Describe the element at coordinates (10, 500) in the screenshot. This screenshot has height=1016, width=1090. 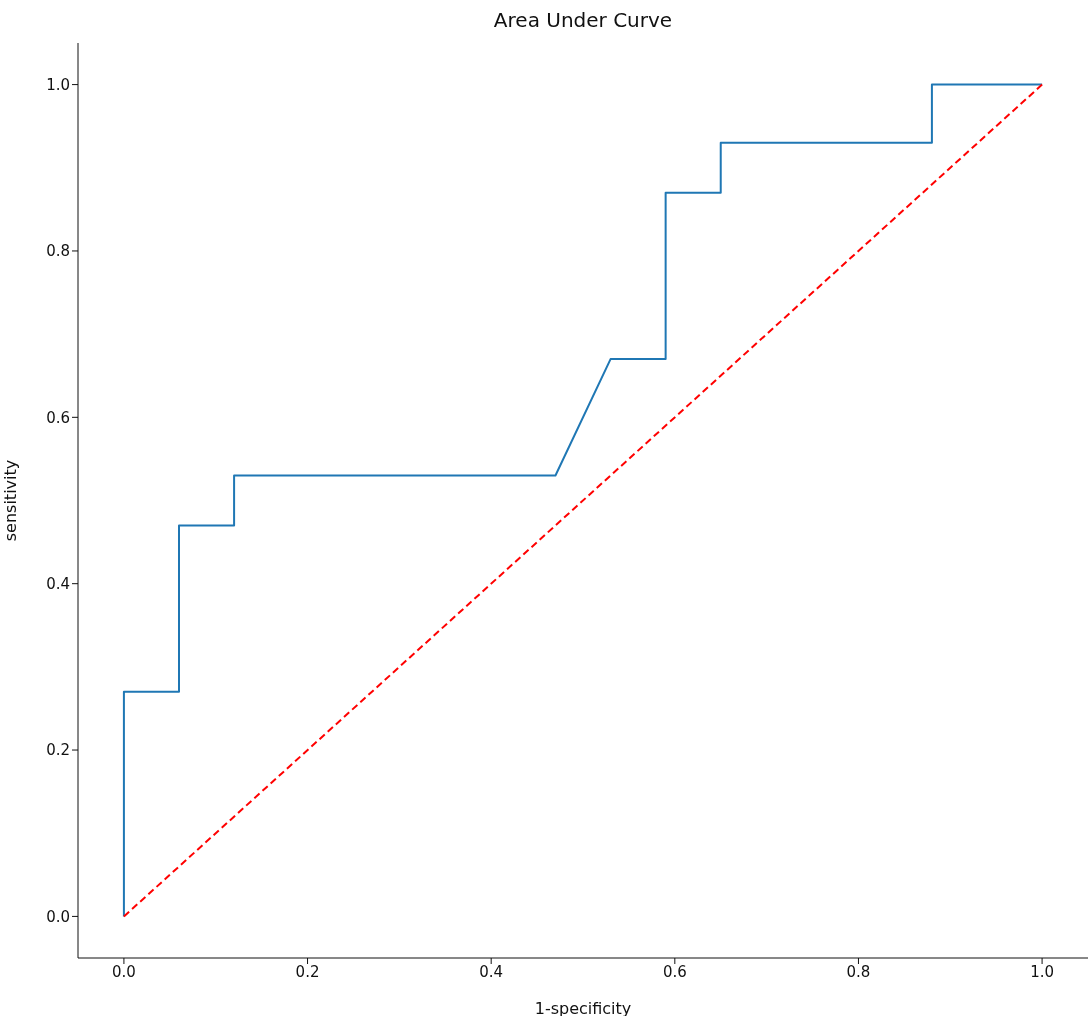
I see `y-axis-title: sensitivity` at that location.